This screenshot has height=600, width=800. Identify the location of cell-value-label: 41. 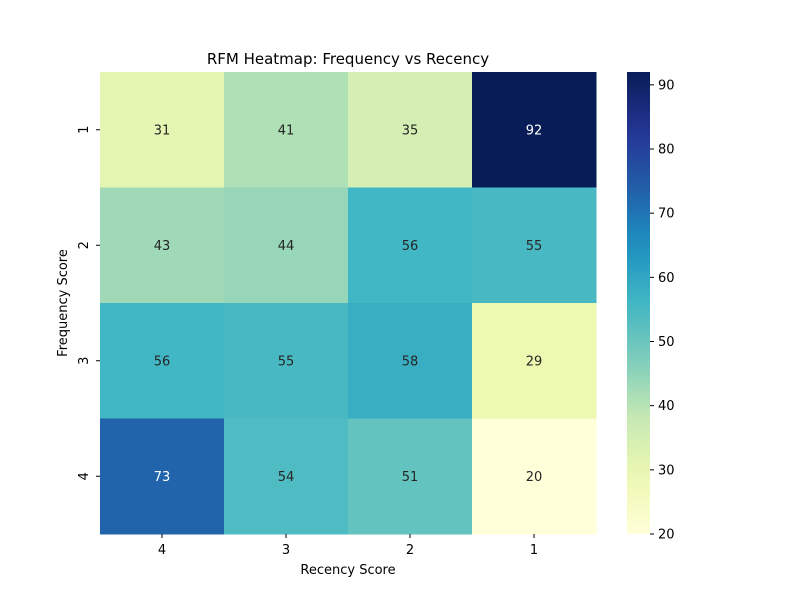
(286, 130).